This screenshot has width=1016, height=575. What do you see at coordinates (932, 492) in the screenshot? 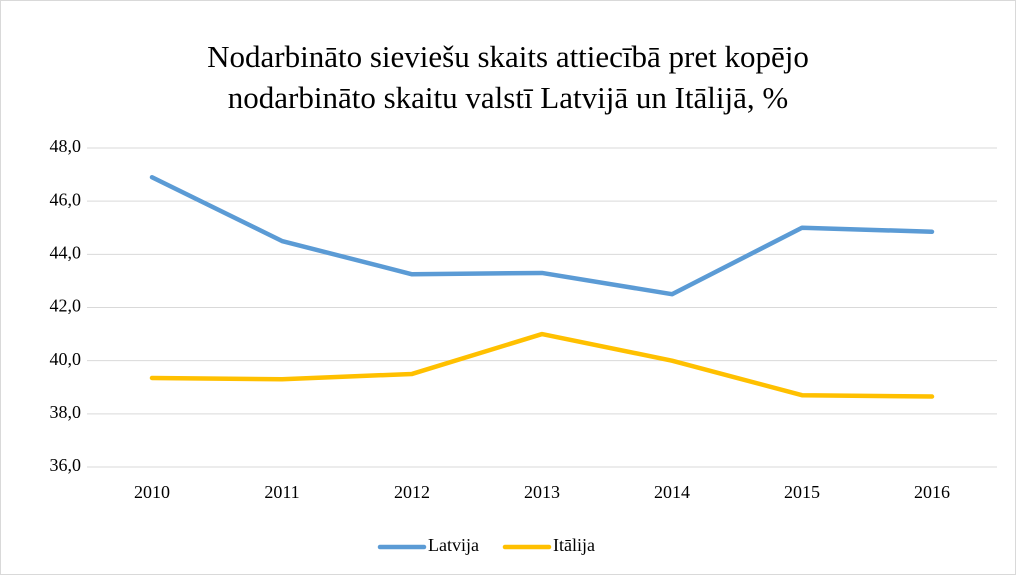
I see `x-tick-label: 2016` at bounding box center [932, 492].